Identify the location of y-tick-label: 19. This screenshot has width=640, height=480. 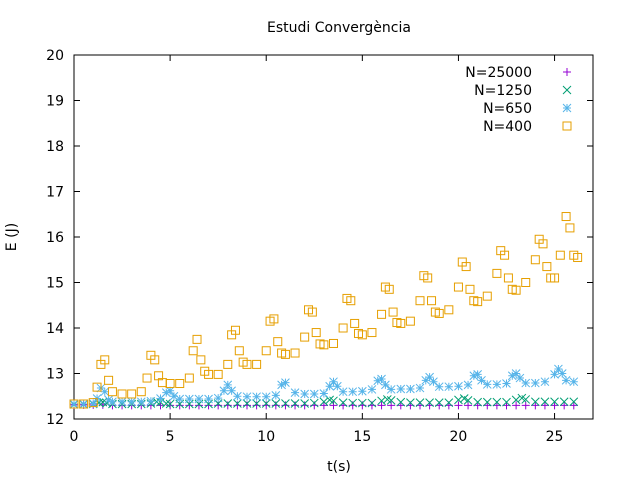
(55, 102).